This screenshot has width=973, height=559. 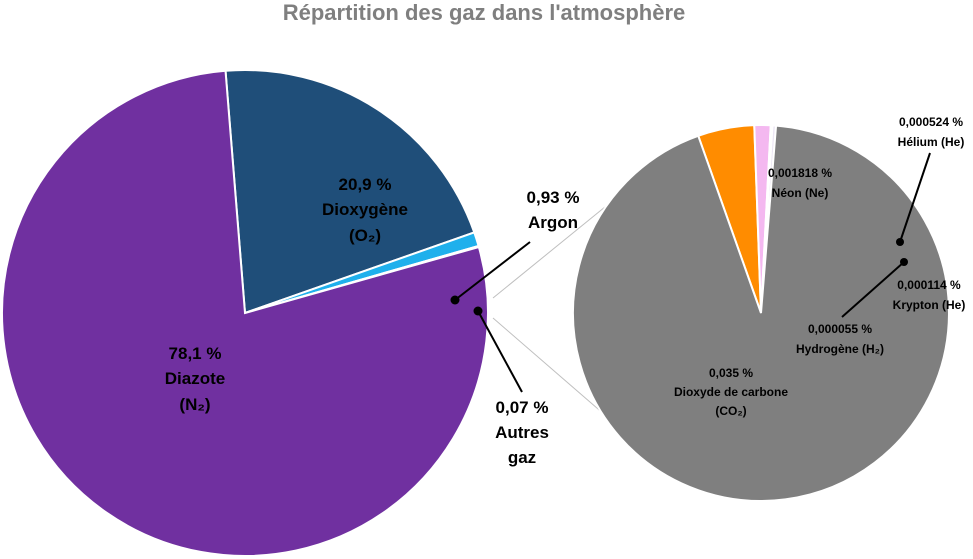 I want to click on label-dioxygene-value: 20,9 %, so click(x=365, y=184).